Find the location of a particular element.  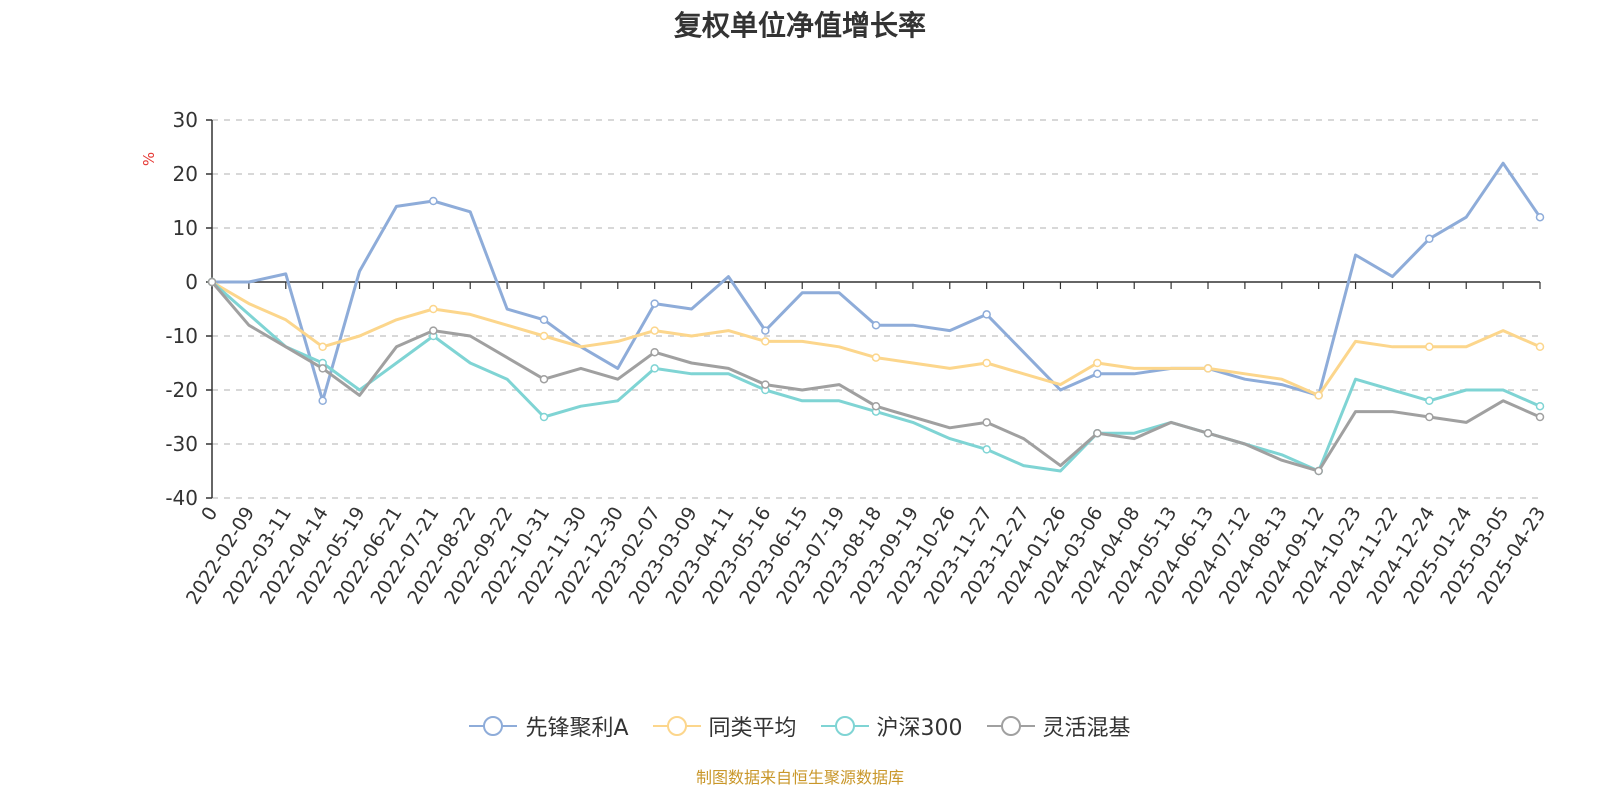

legend-label: 沪深300 is located at coordinates (919, 728).